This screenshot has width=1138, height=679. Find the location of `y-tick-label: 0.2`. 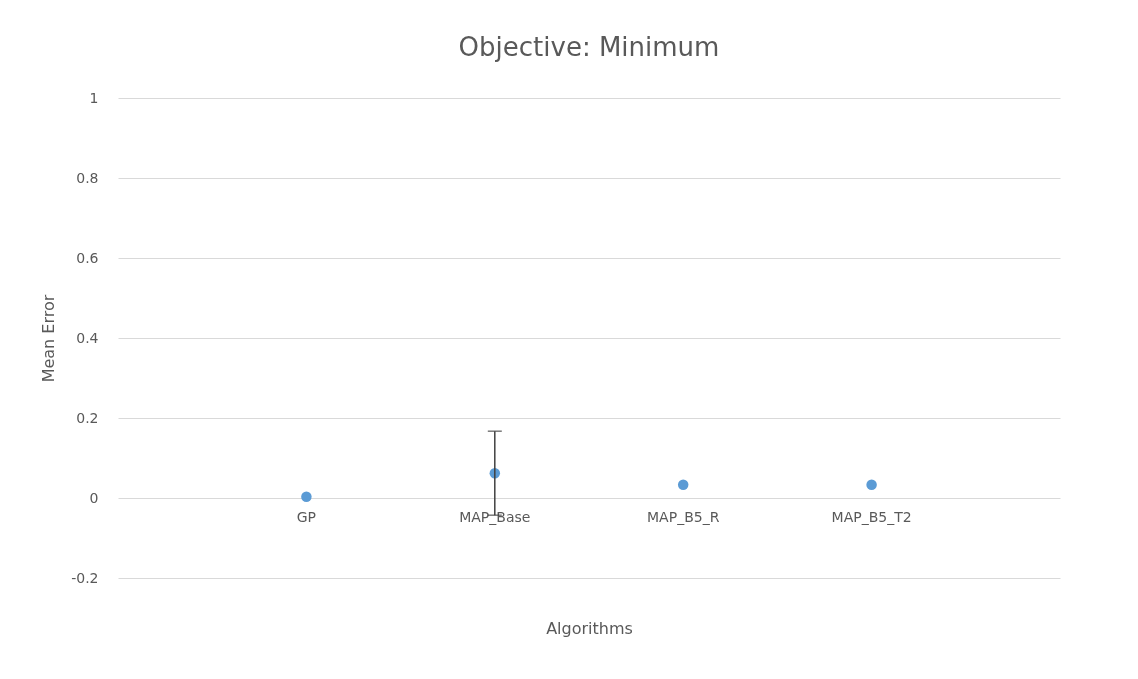

y-tick-label: 0.2 is located at coordinates (87, 417).